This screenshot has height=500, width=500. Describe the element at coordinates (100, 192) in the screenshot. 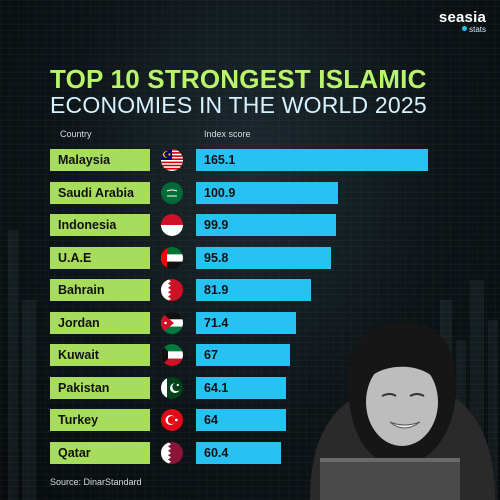

I see `country-label: Saudi Arabia` at that location.